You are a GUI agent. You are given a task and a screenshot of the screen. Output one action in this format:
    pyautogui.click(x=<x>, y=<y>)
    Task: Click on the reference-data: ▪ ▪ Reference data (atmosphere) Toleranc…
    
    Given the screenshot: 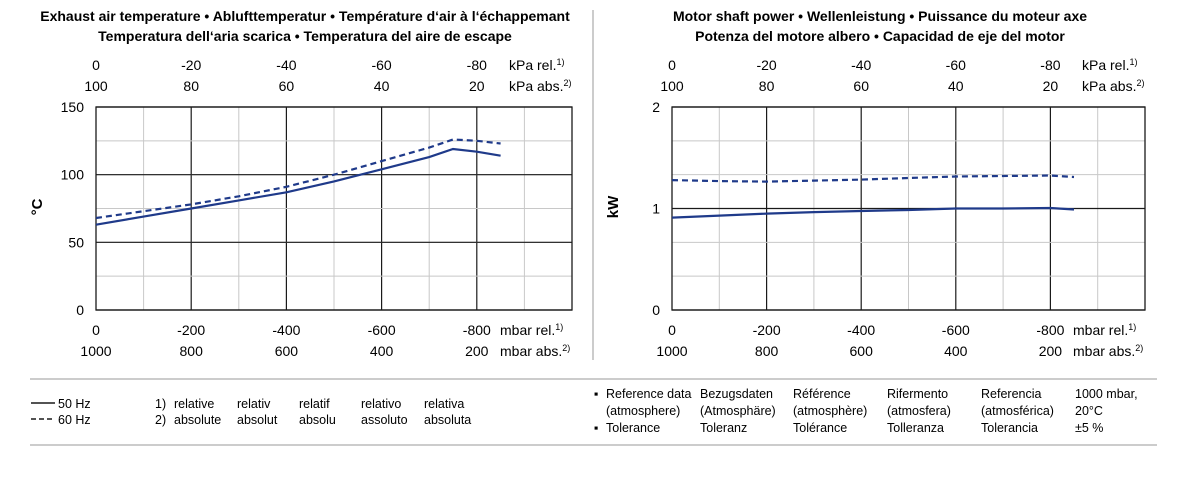 What is the action you would take?
    pyautogui.click(x=866, y=411)
    